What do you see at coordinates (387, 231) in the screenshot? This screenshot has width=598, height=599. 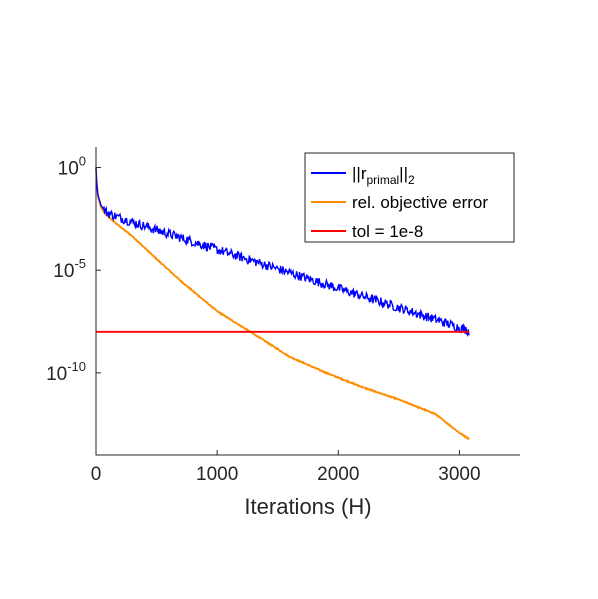 I see `legend-label-2: tol = 1e-8` at bounding box center [387, 231].